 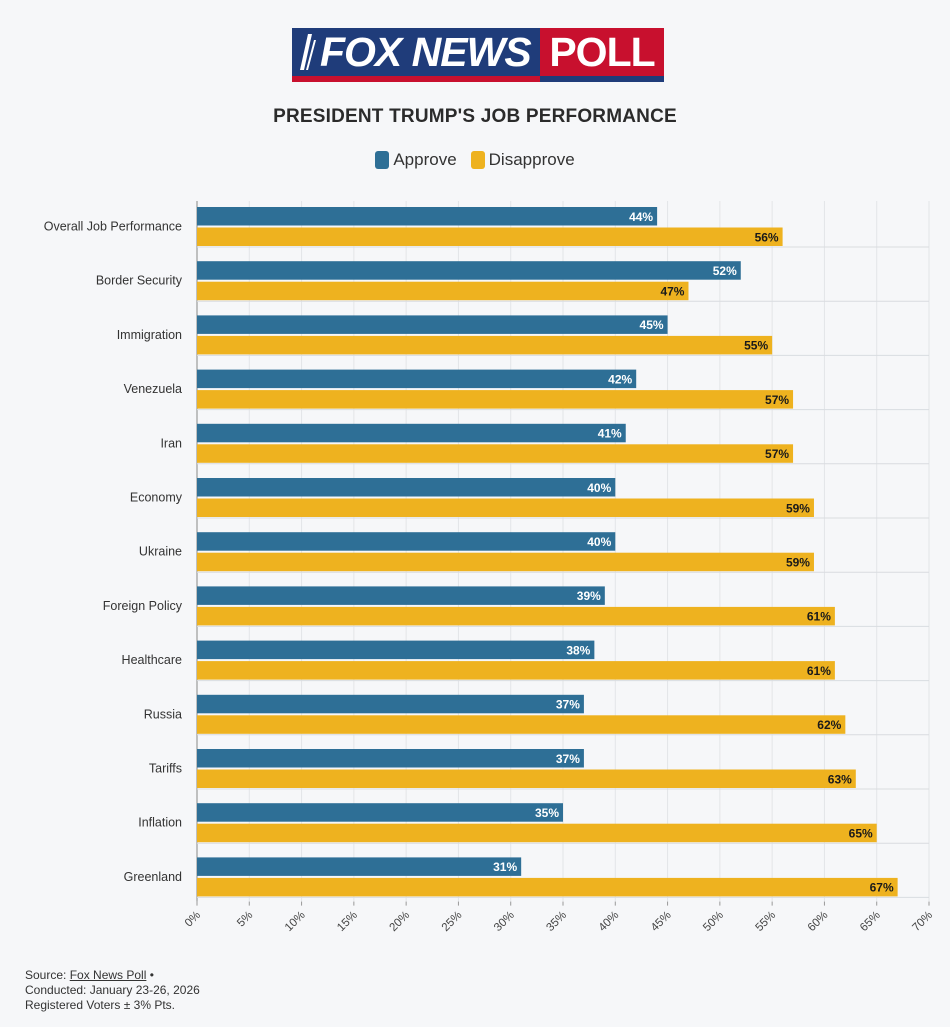 What do you see at coordinates (661, 921) in the screenshot?
I see `x-tick-label: 45%` at bounding box center [661, 921].